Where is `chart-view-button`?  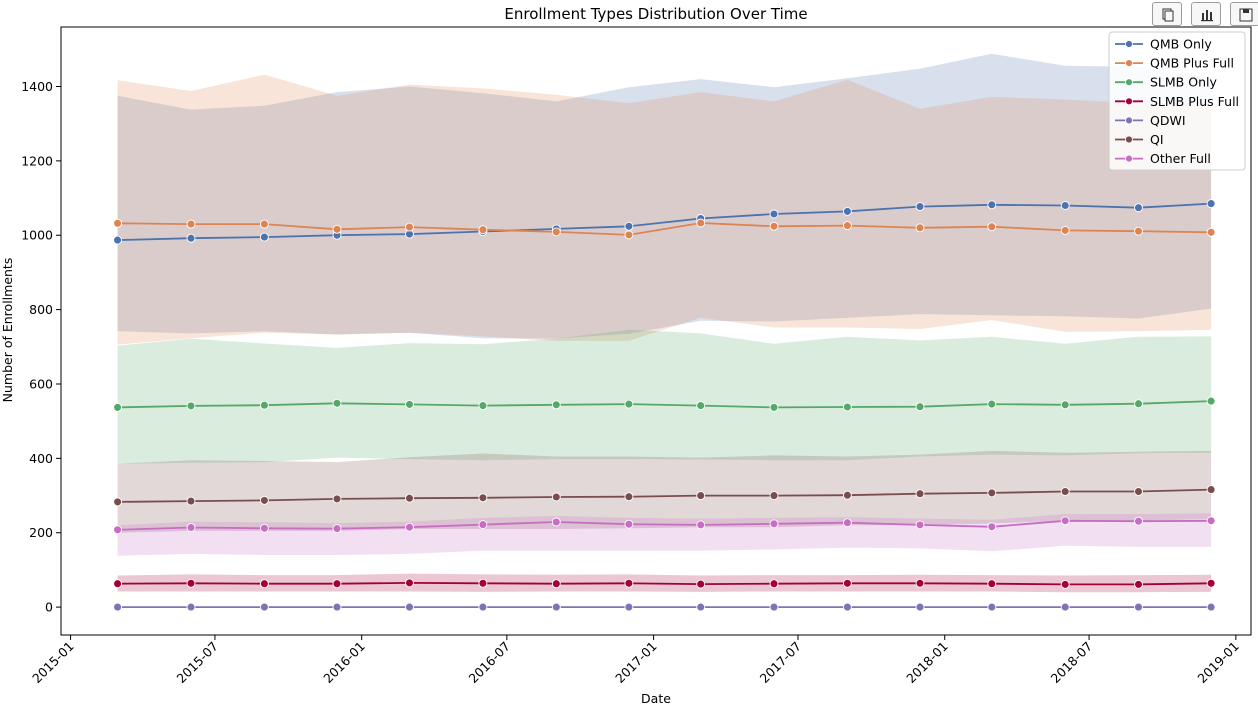
chart-view-button is located at coordinates (1206, 14).